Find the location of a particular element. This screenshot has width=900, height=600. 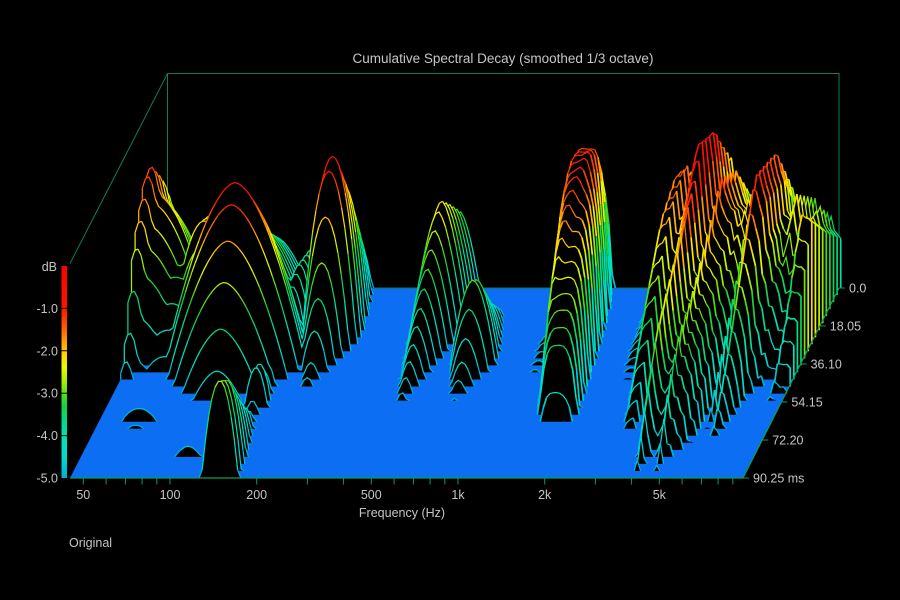

svg-text: -2.0 is located at coordinates (47, 351).